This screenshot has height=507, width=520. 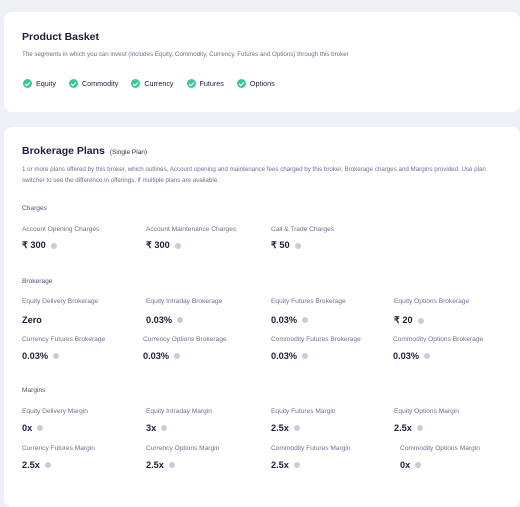 What do you see at coordinates (211, 83) in the screenshot?
I see `segment-label: Futures` at bounding box center [211, 83].